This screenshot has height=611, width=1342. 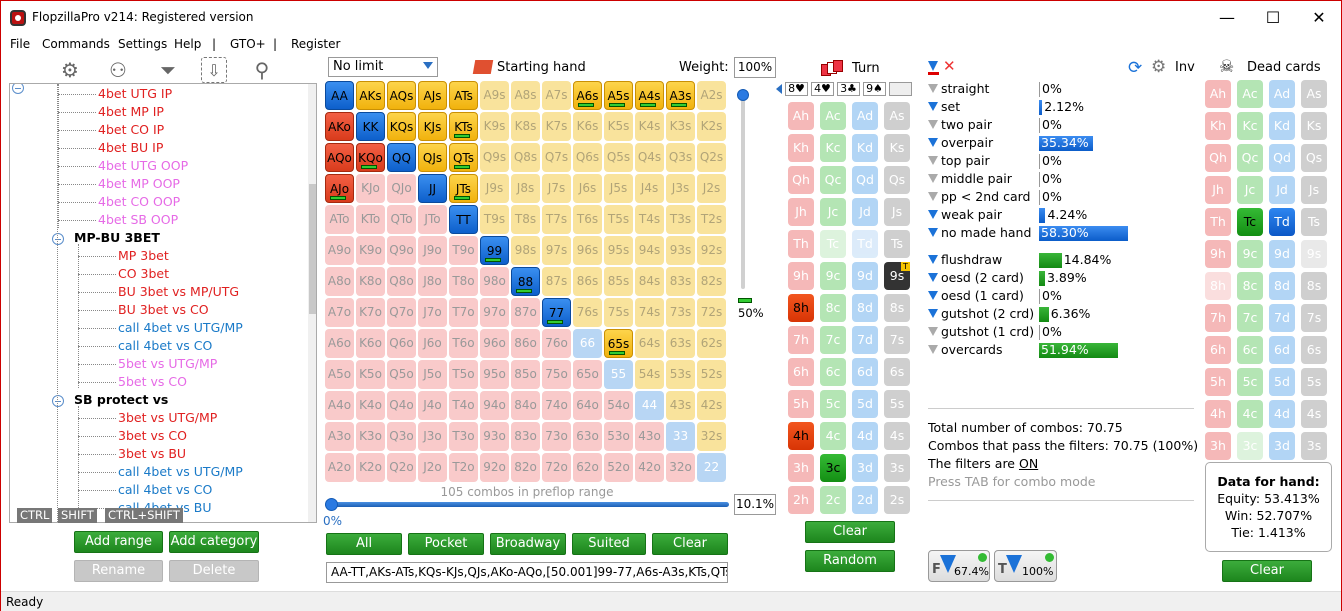 What do you see at coordinates (401, 250) in the screenshot?
I see `hand-cell-Q9o: Q9o` at bounding box center [401, 250].